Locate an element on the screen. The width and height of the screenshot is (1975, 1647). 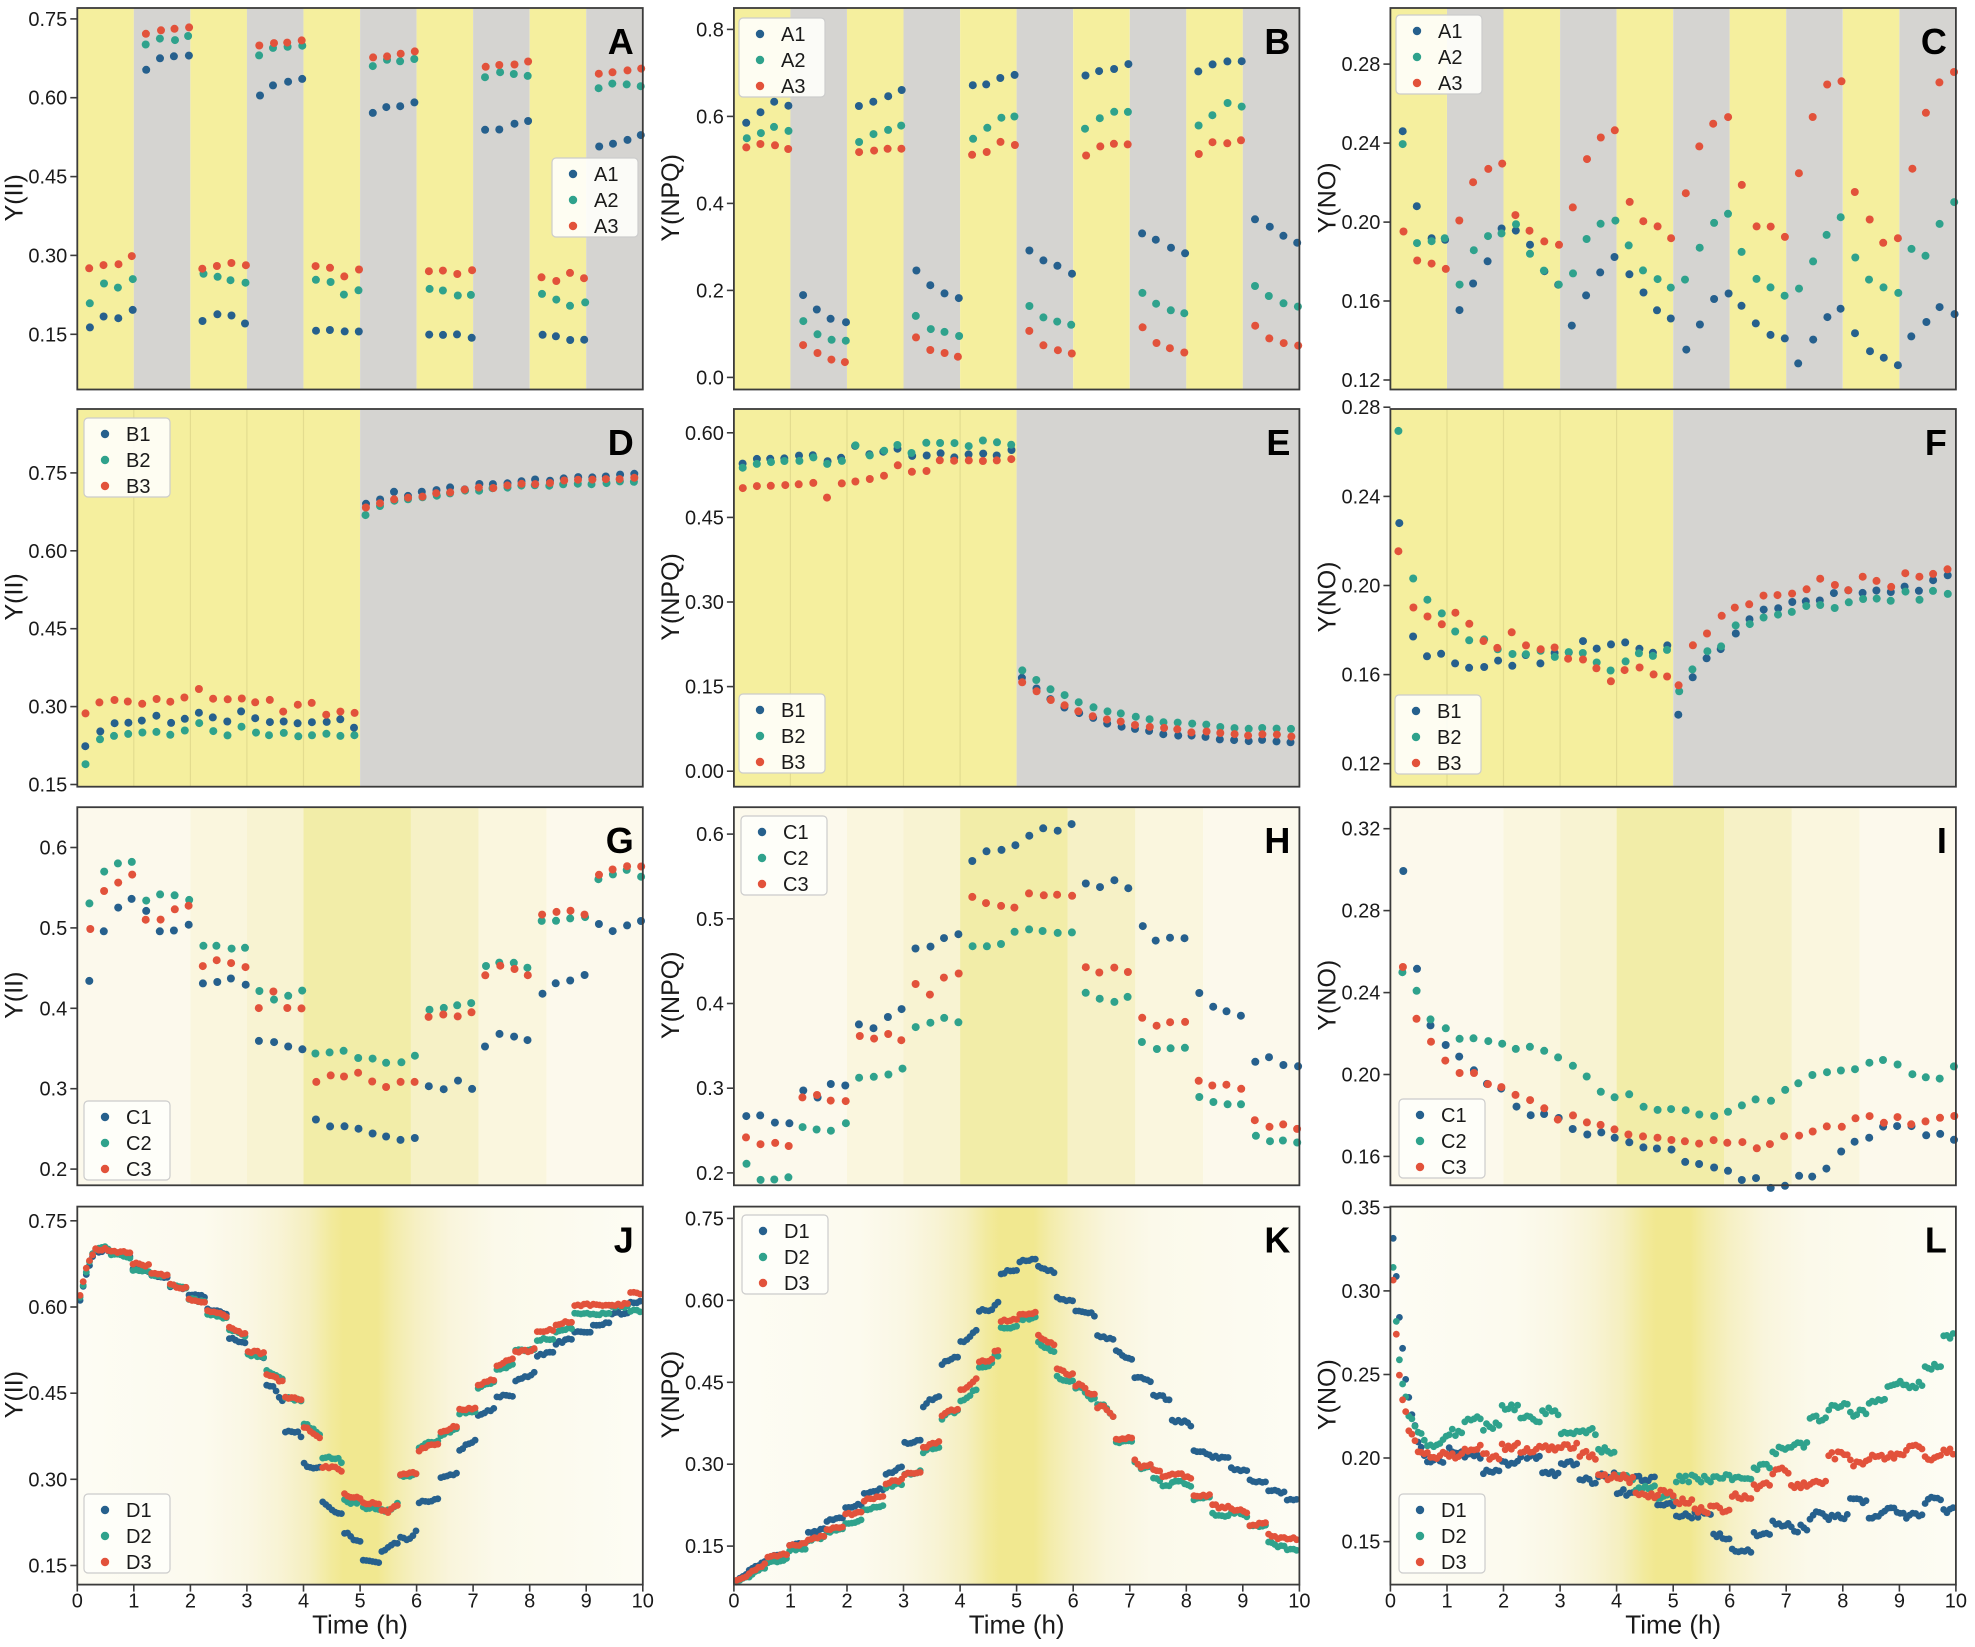
svg-text: 0.3 is located at coordinates (710, 1089).